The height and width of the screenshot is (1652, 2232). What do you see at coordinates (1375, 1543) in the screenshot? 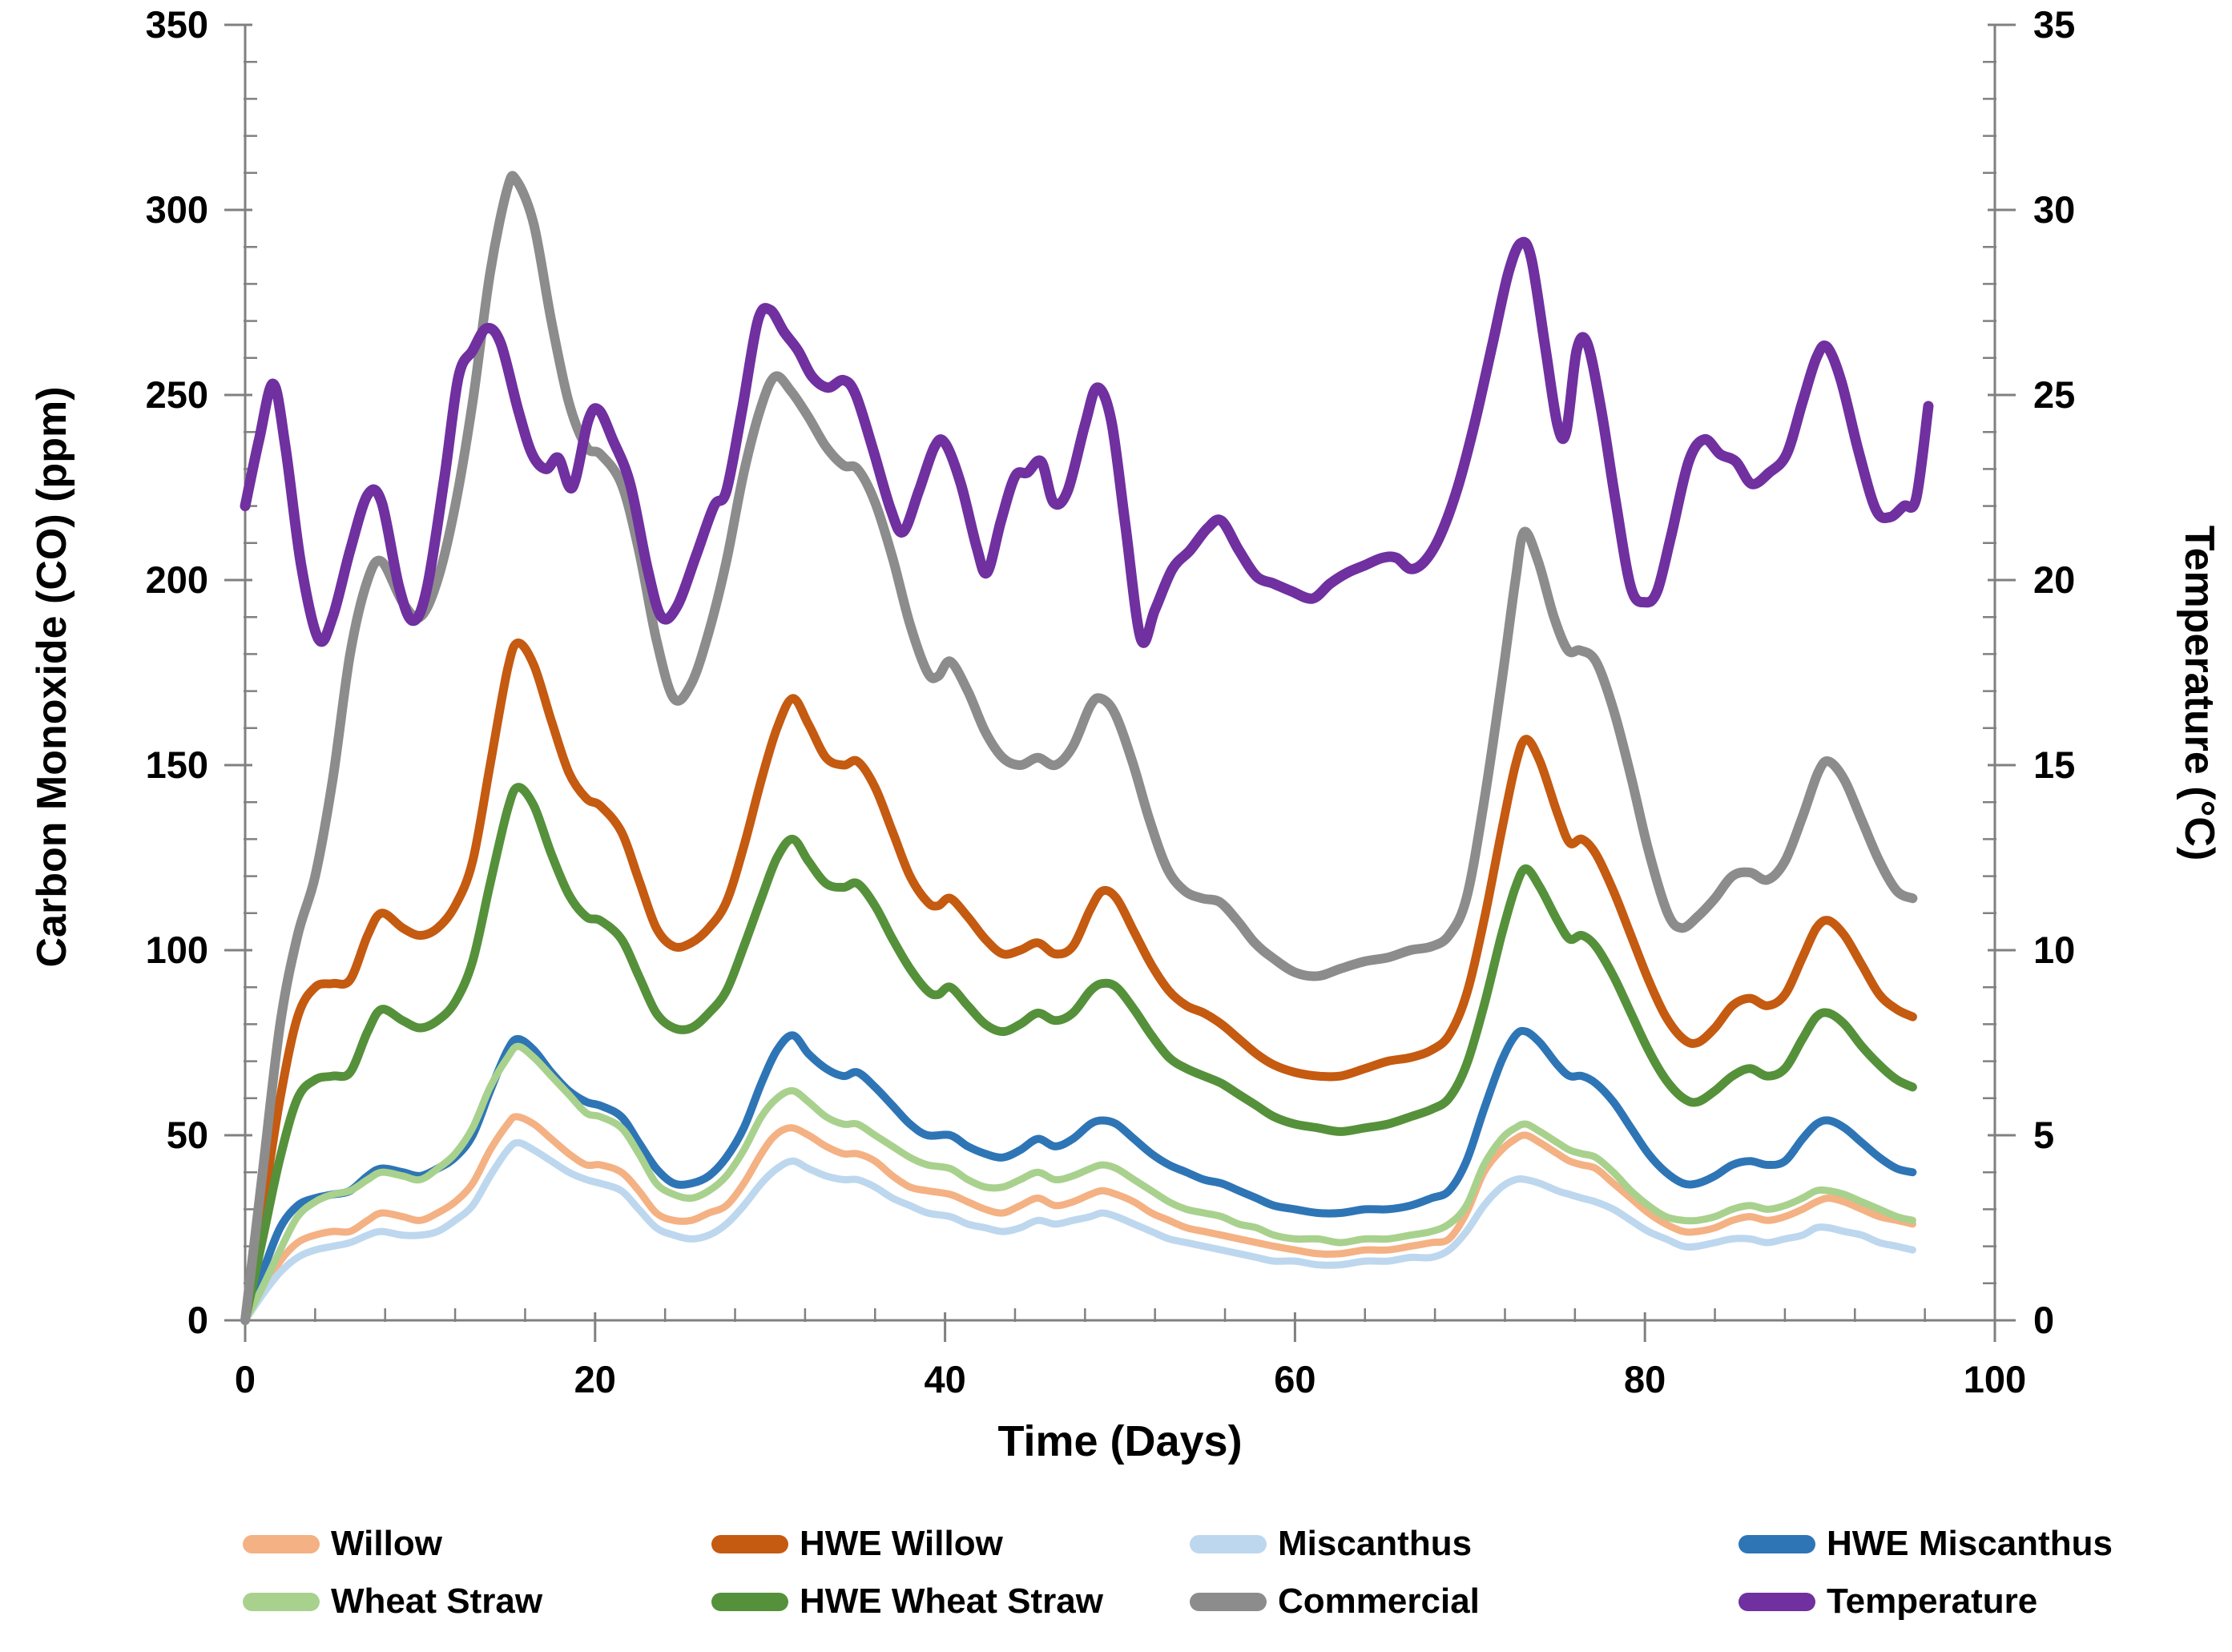
I see `legend-label: Miscanthus` at bounding box center [1375, 1543].